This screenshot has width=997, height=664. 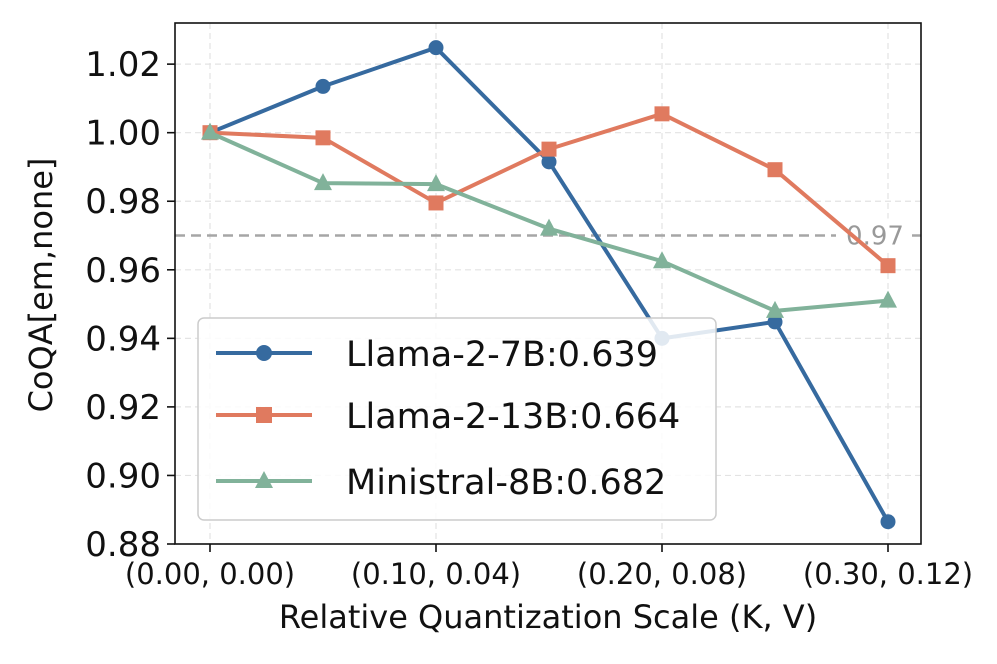 What do you see at coordinates (123, 134) in the screenshot?
I see `y-tick-label: 1.00` at bounding box center [123, 134].